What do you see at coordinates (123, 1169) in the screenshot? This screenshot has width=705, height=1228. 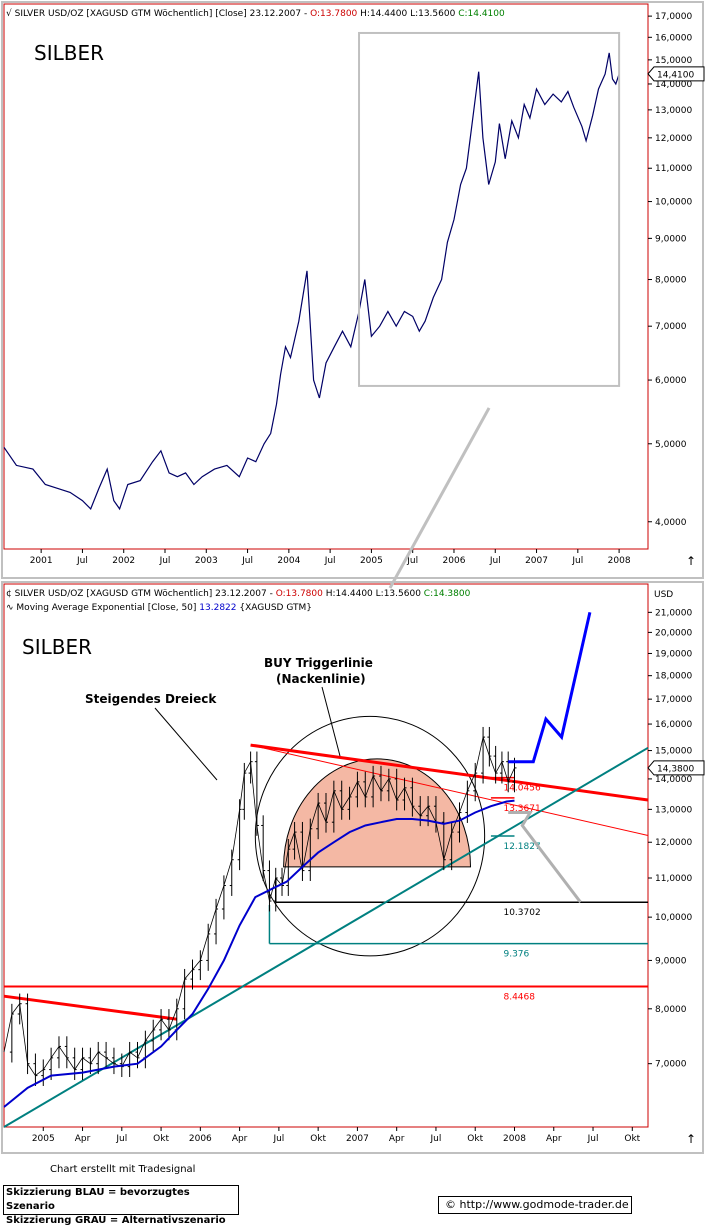 I see `chart-credit: Chart erstellt mit Tradesignal` at bounding box center [123, 1169].